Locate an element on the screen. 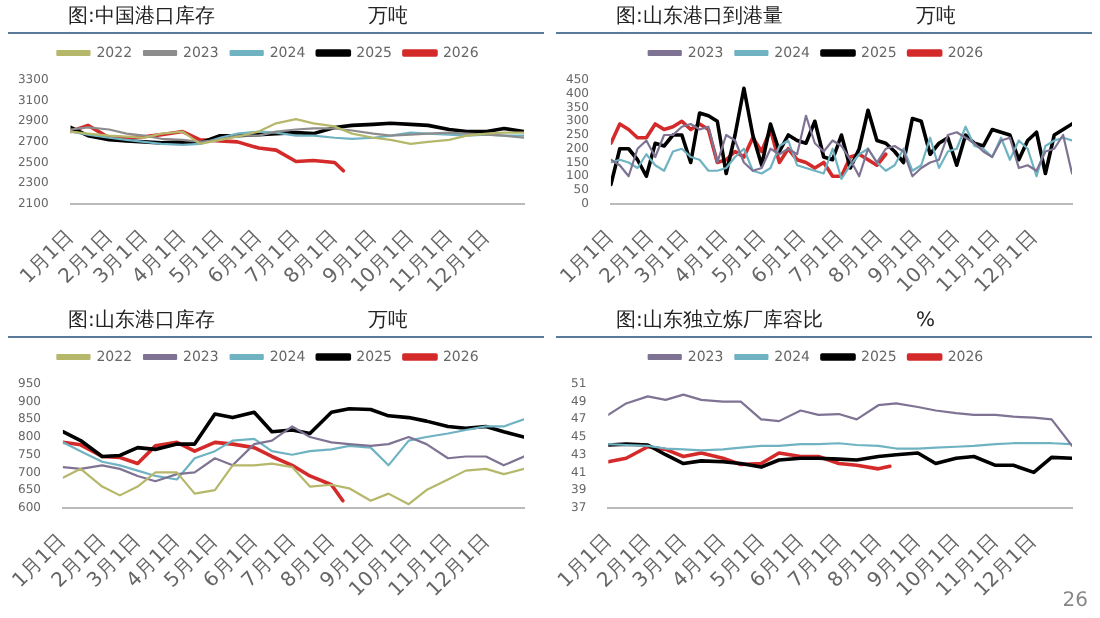 The image size is (1100, 618). chart-title: 图:中国港口库存 is located at coordinates (141, 17).